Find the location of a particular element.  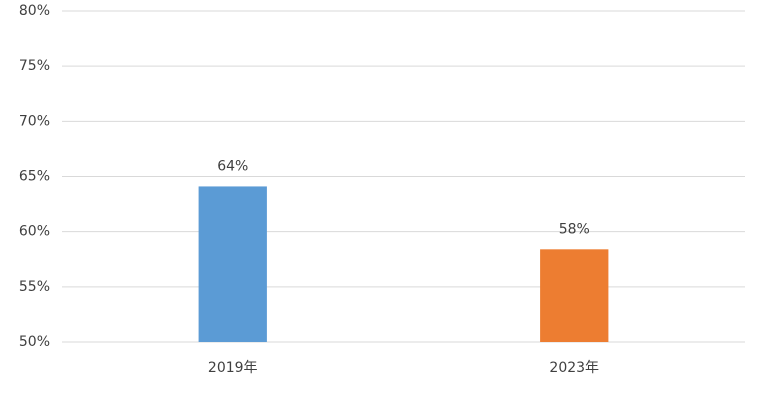

x-tick-label: 2023年 is located at coordinates (574, 368).